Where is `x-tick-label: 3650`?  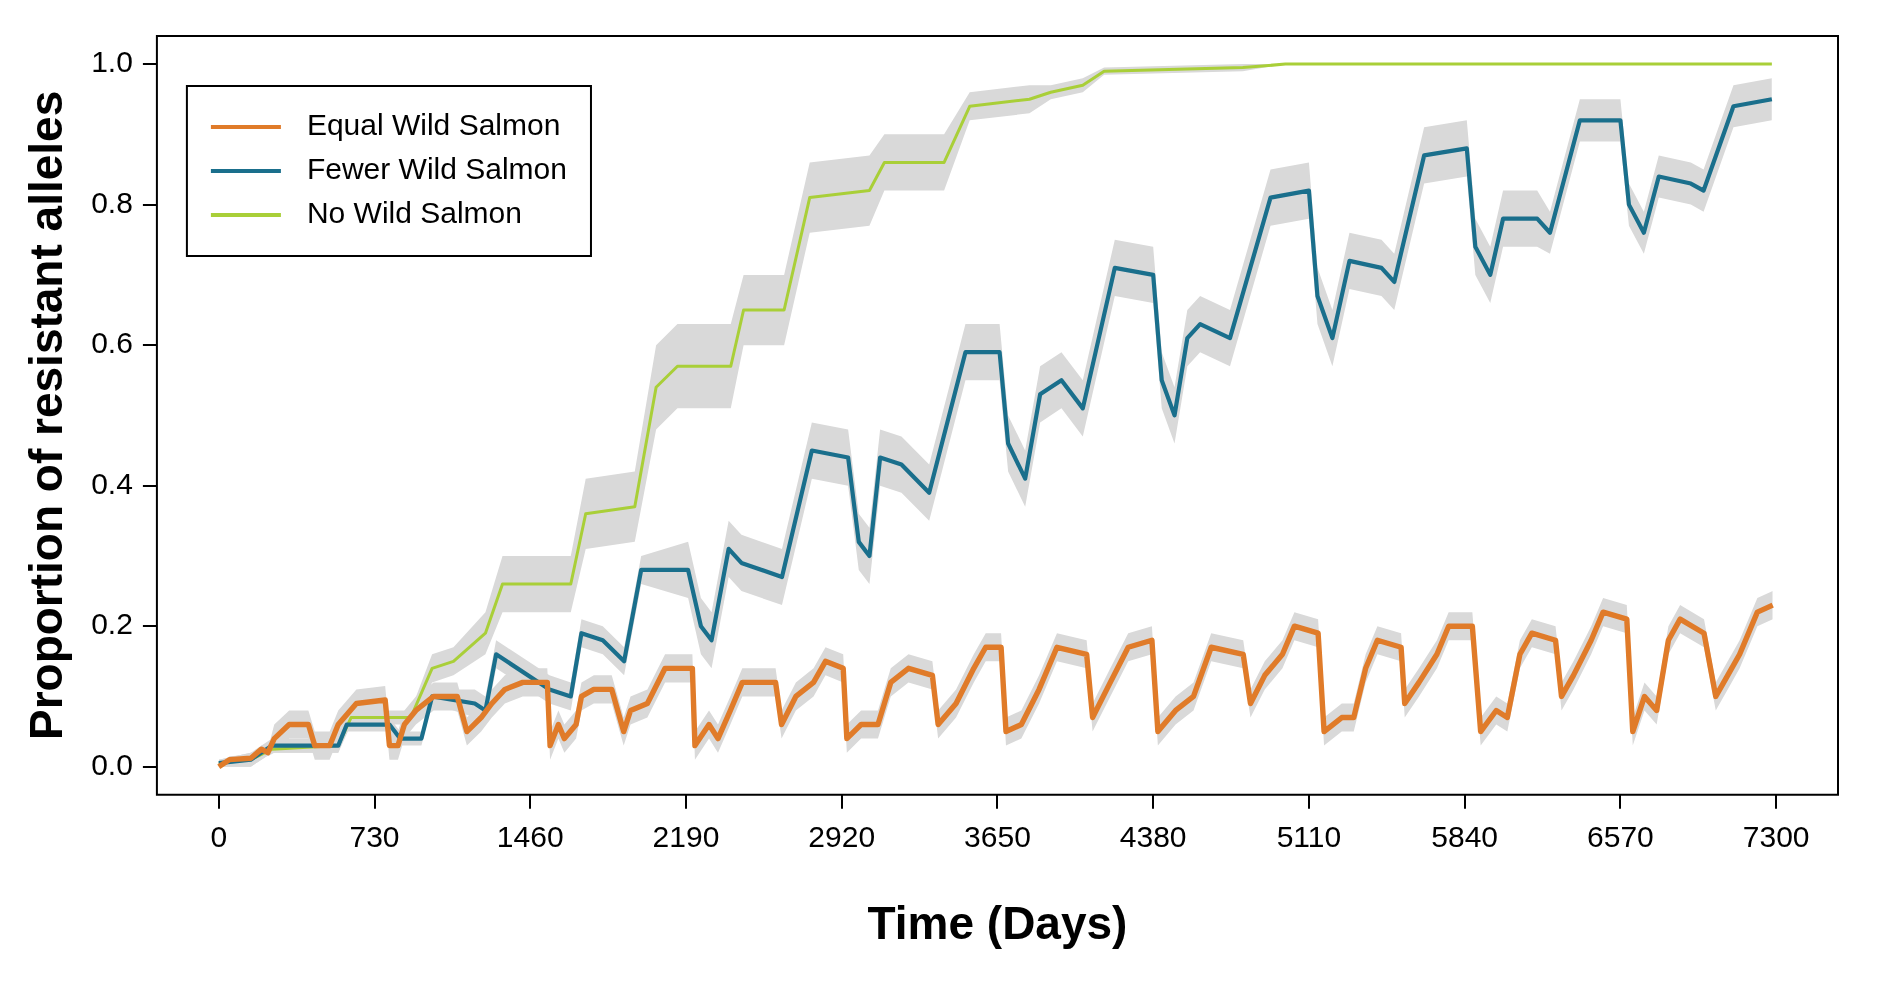
x-tick-label: 3650 is located at coordinates (997, 837).